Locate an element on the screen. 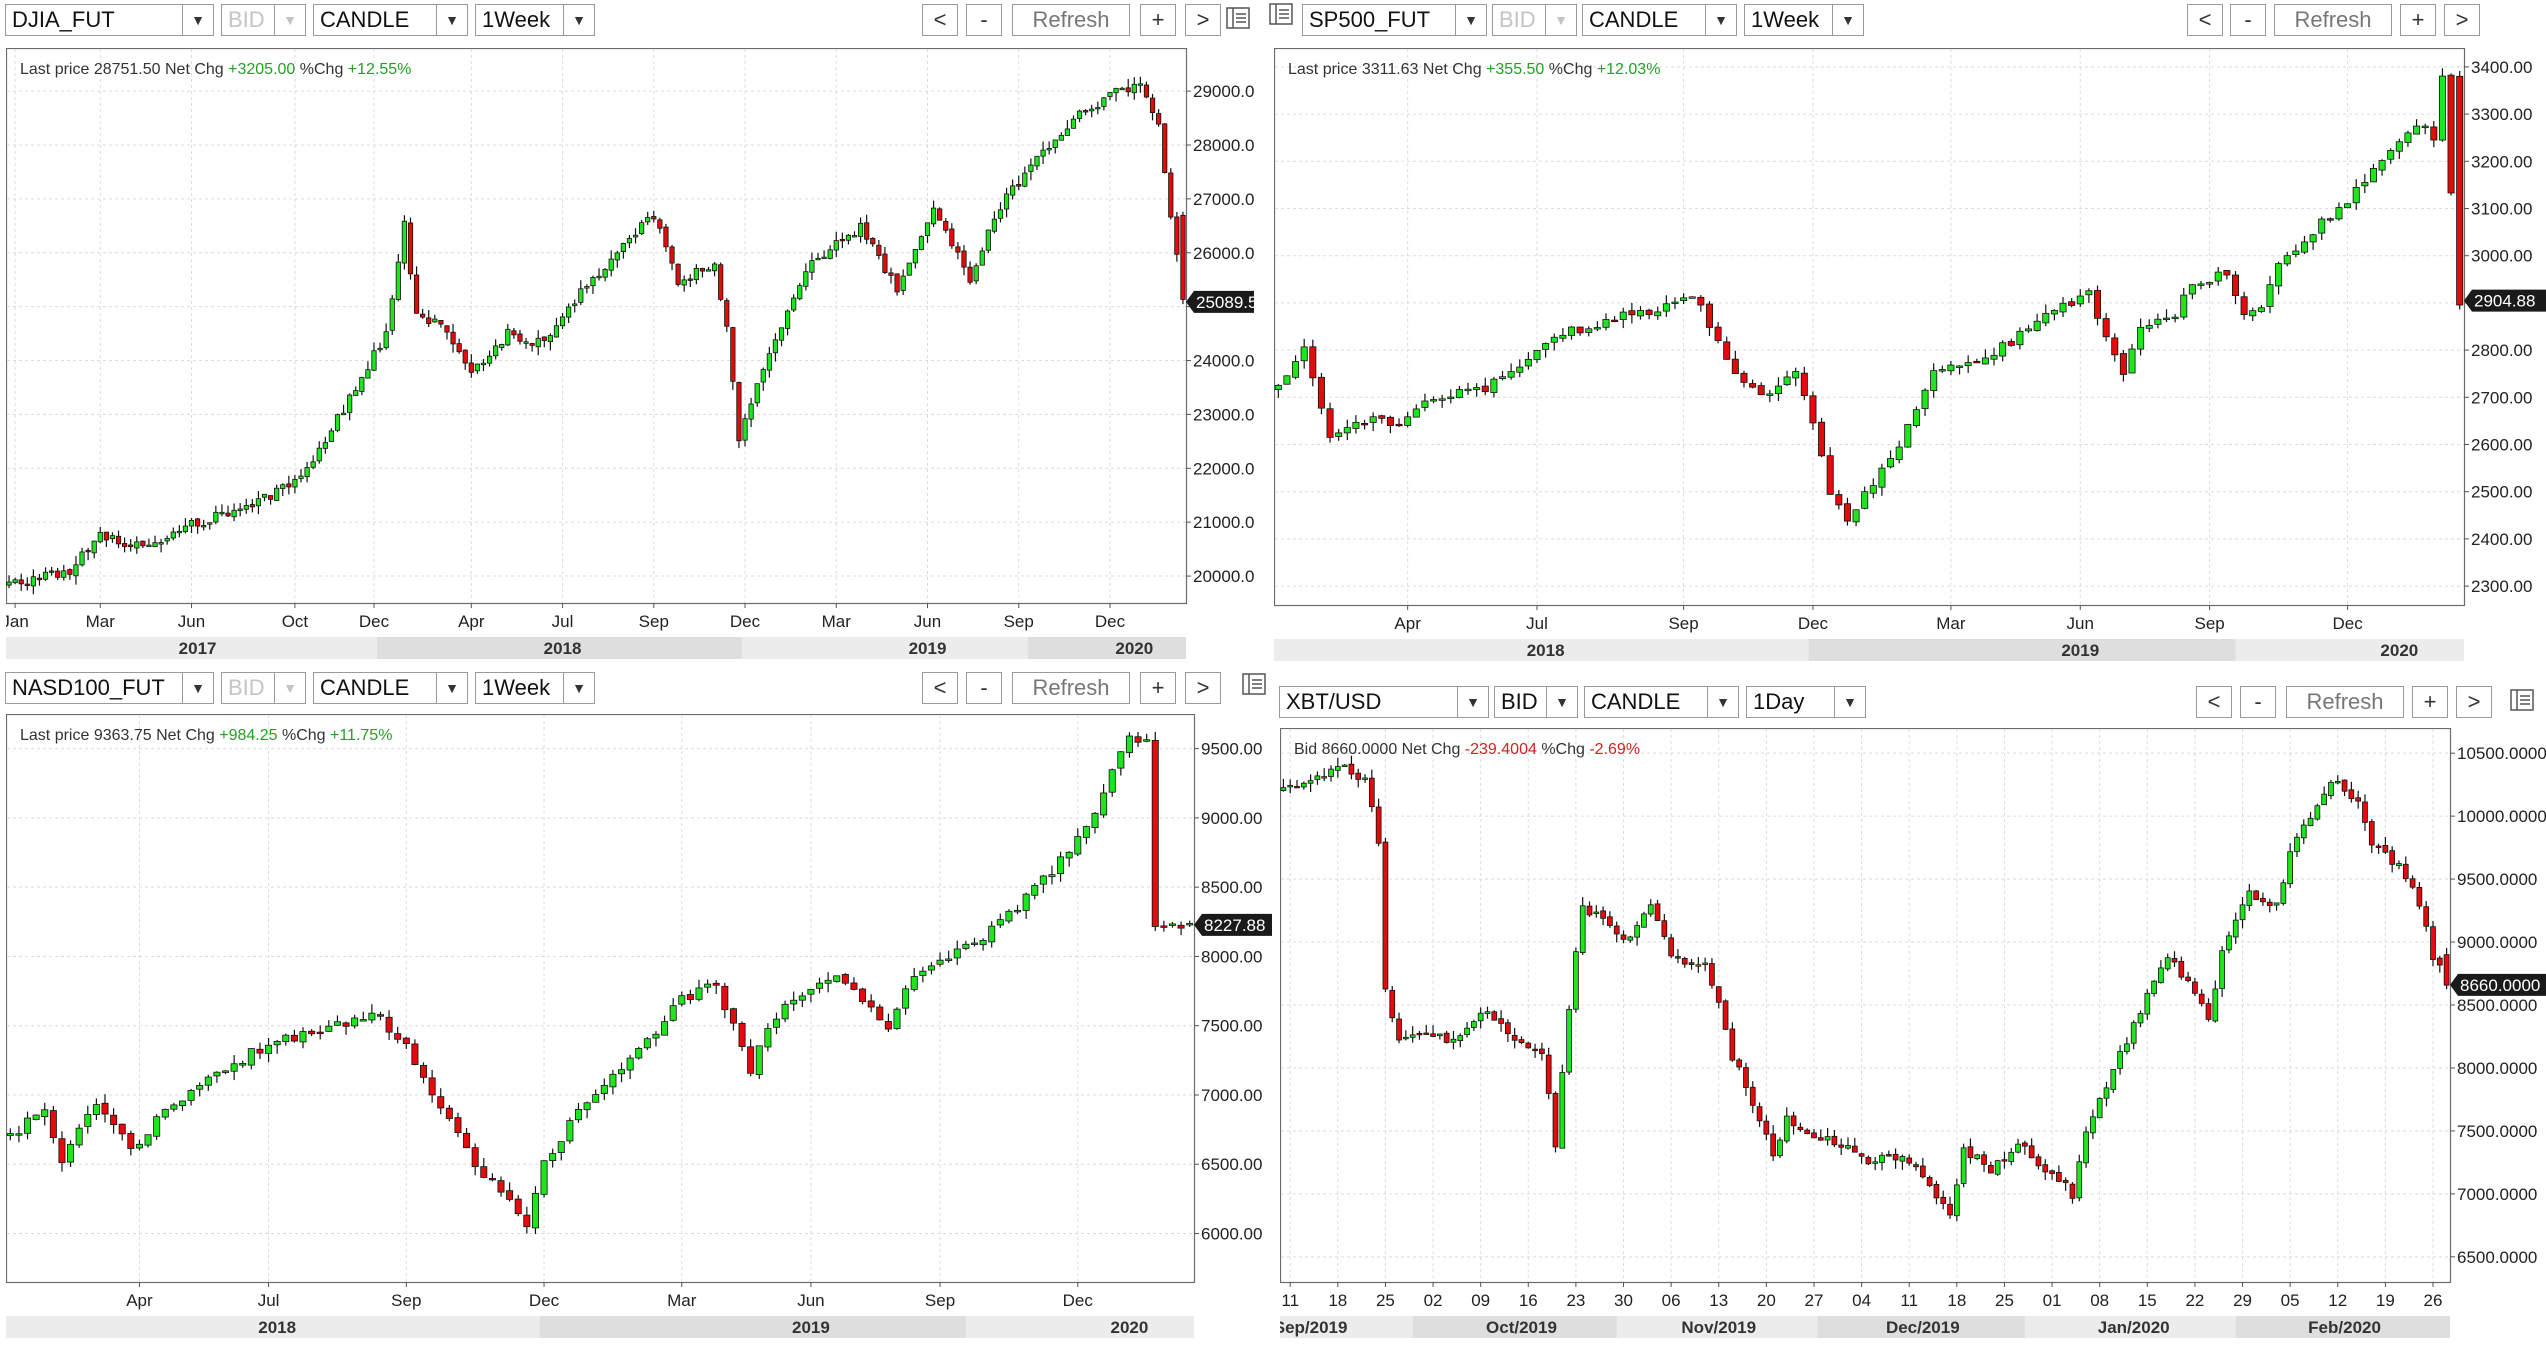  symbol-select: XBT/USD ▼ is located at coordinates (1384, 702).